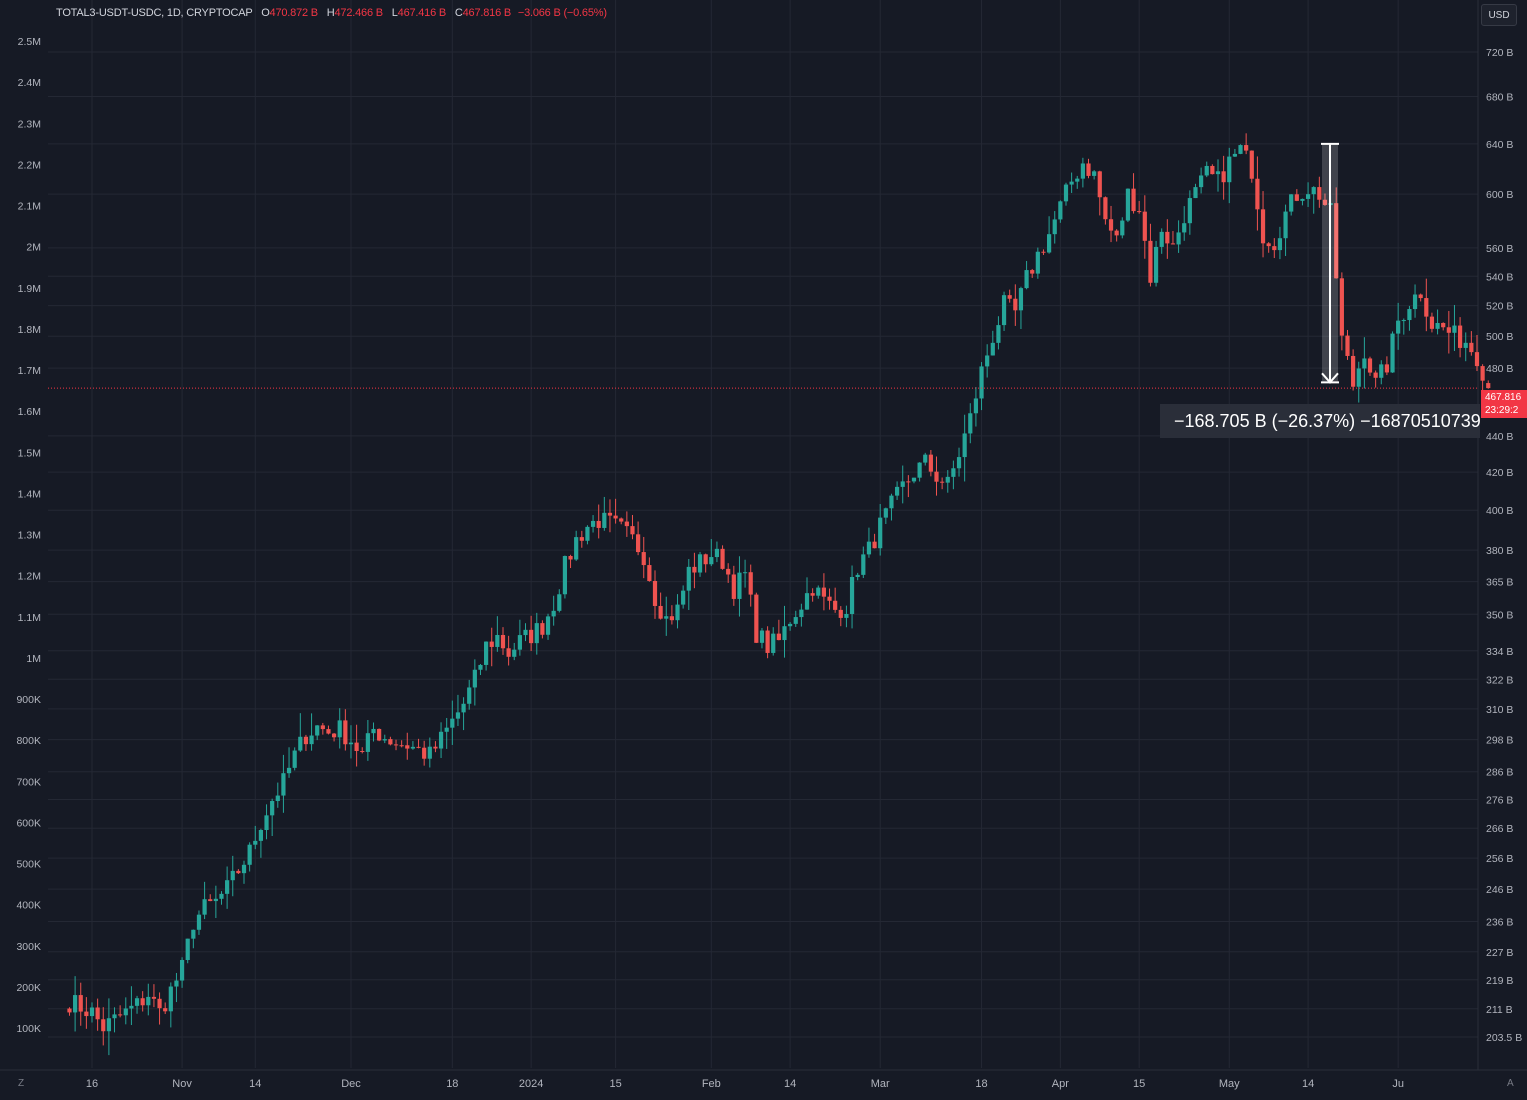 The image size is (1527, 1100). What do you see at coordinates (28, 947) in the screenshot?
I see `left-tick-label: 300K` at bounding box center [28, 947].